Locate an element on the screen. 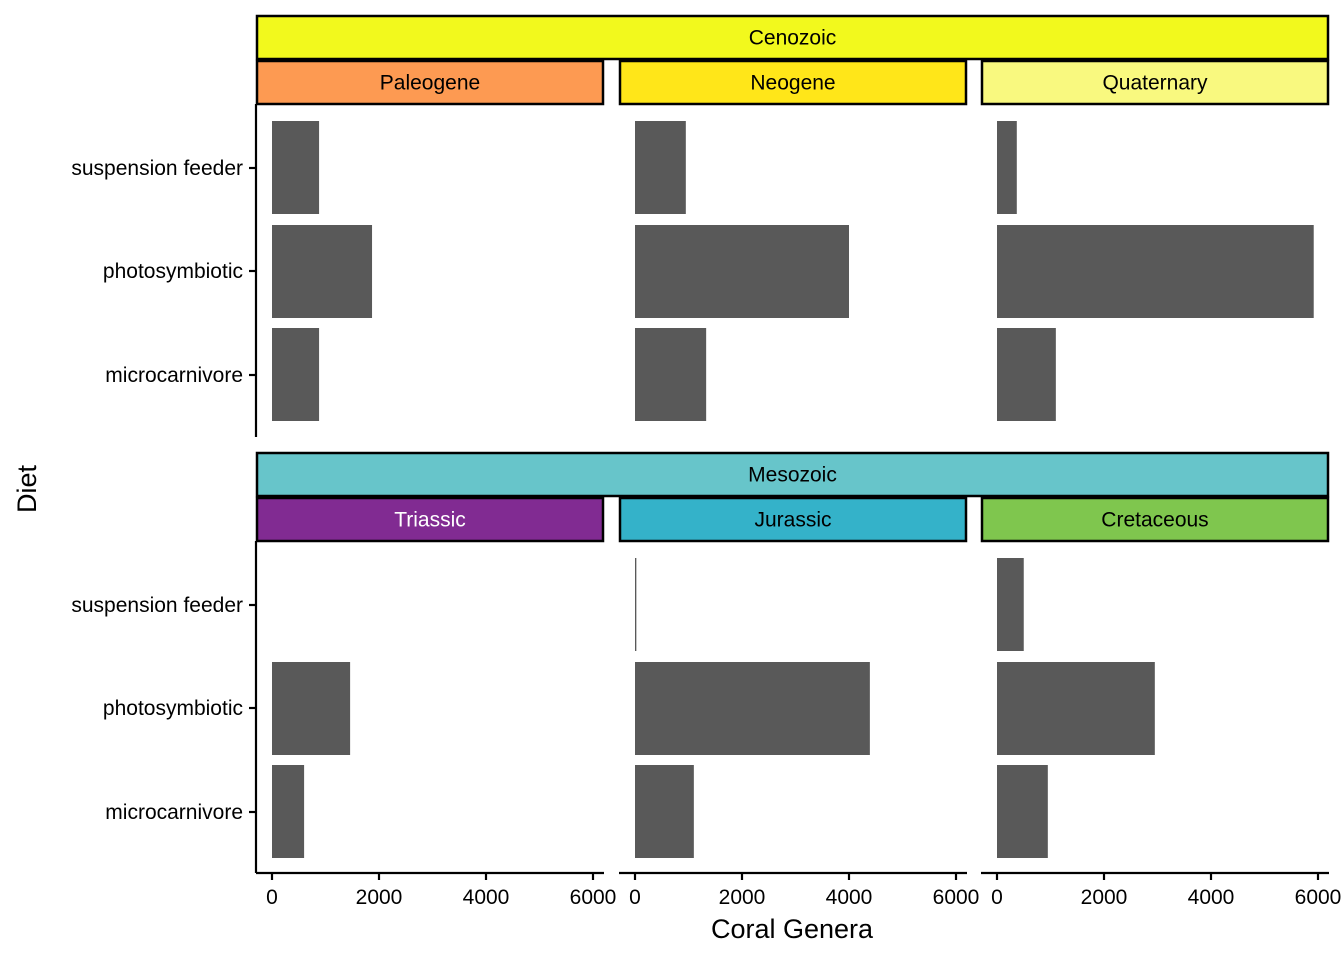  bar-neogene-photosymbiotic is located at coordinates (742, 271).